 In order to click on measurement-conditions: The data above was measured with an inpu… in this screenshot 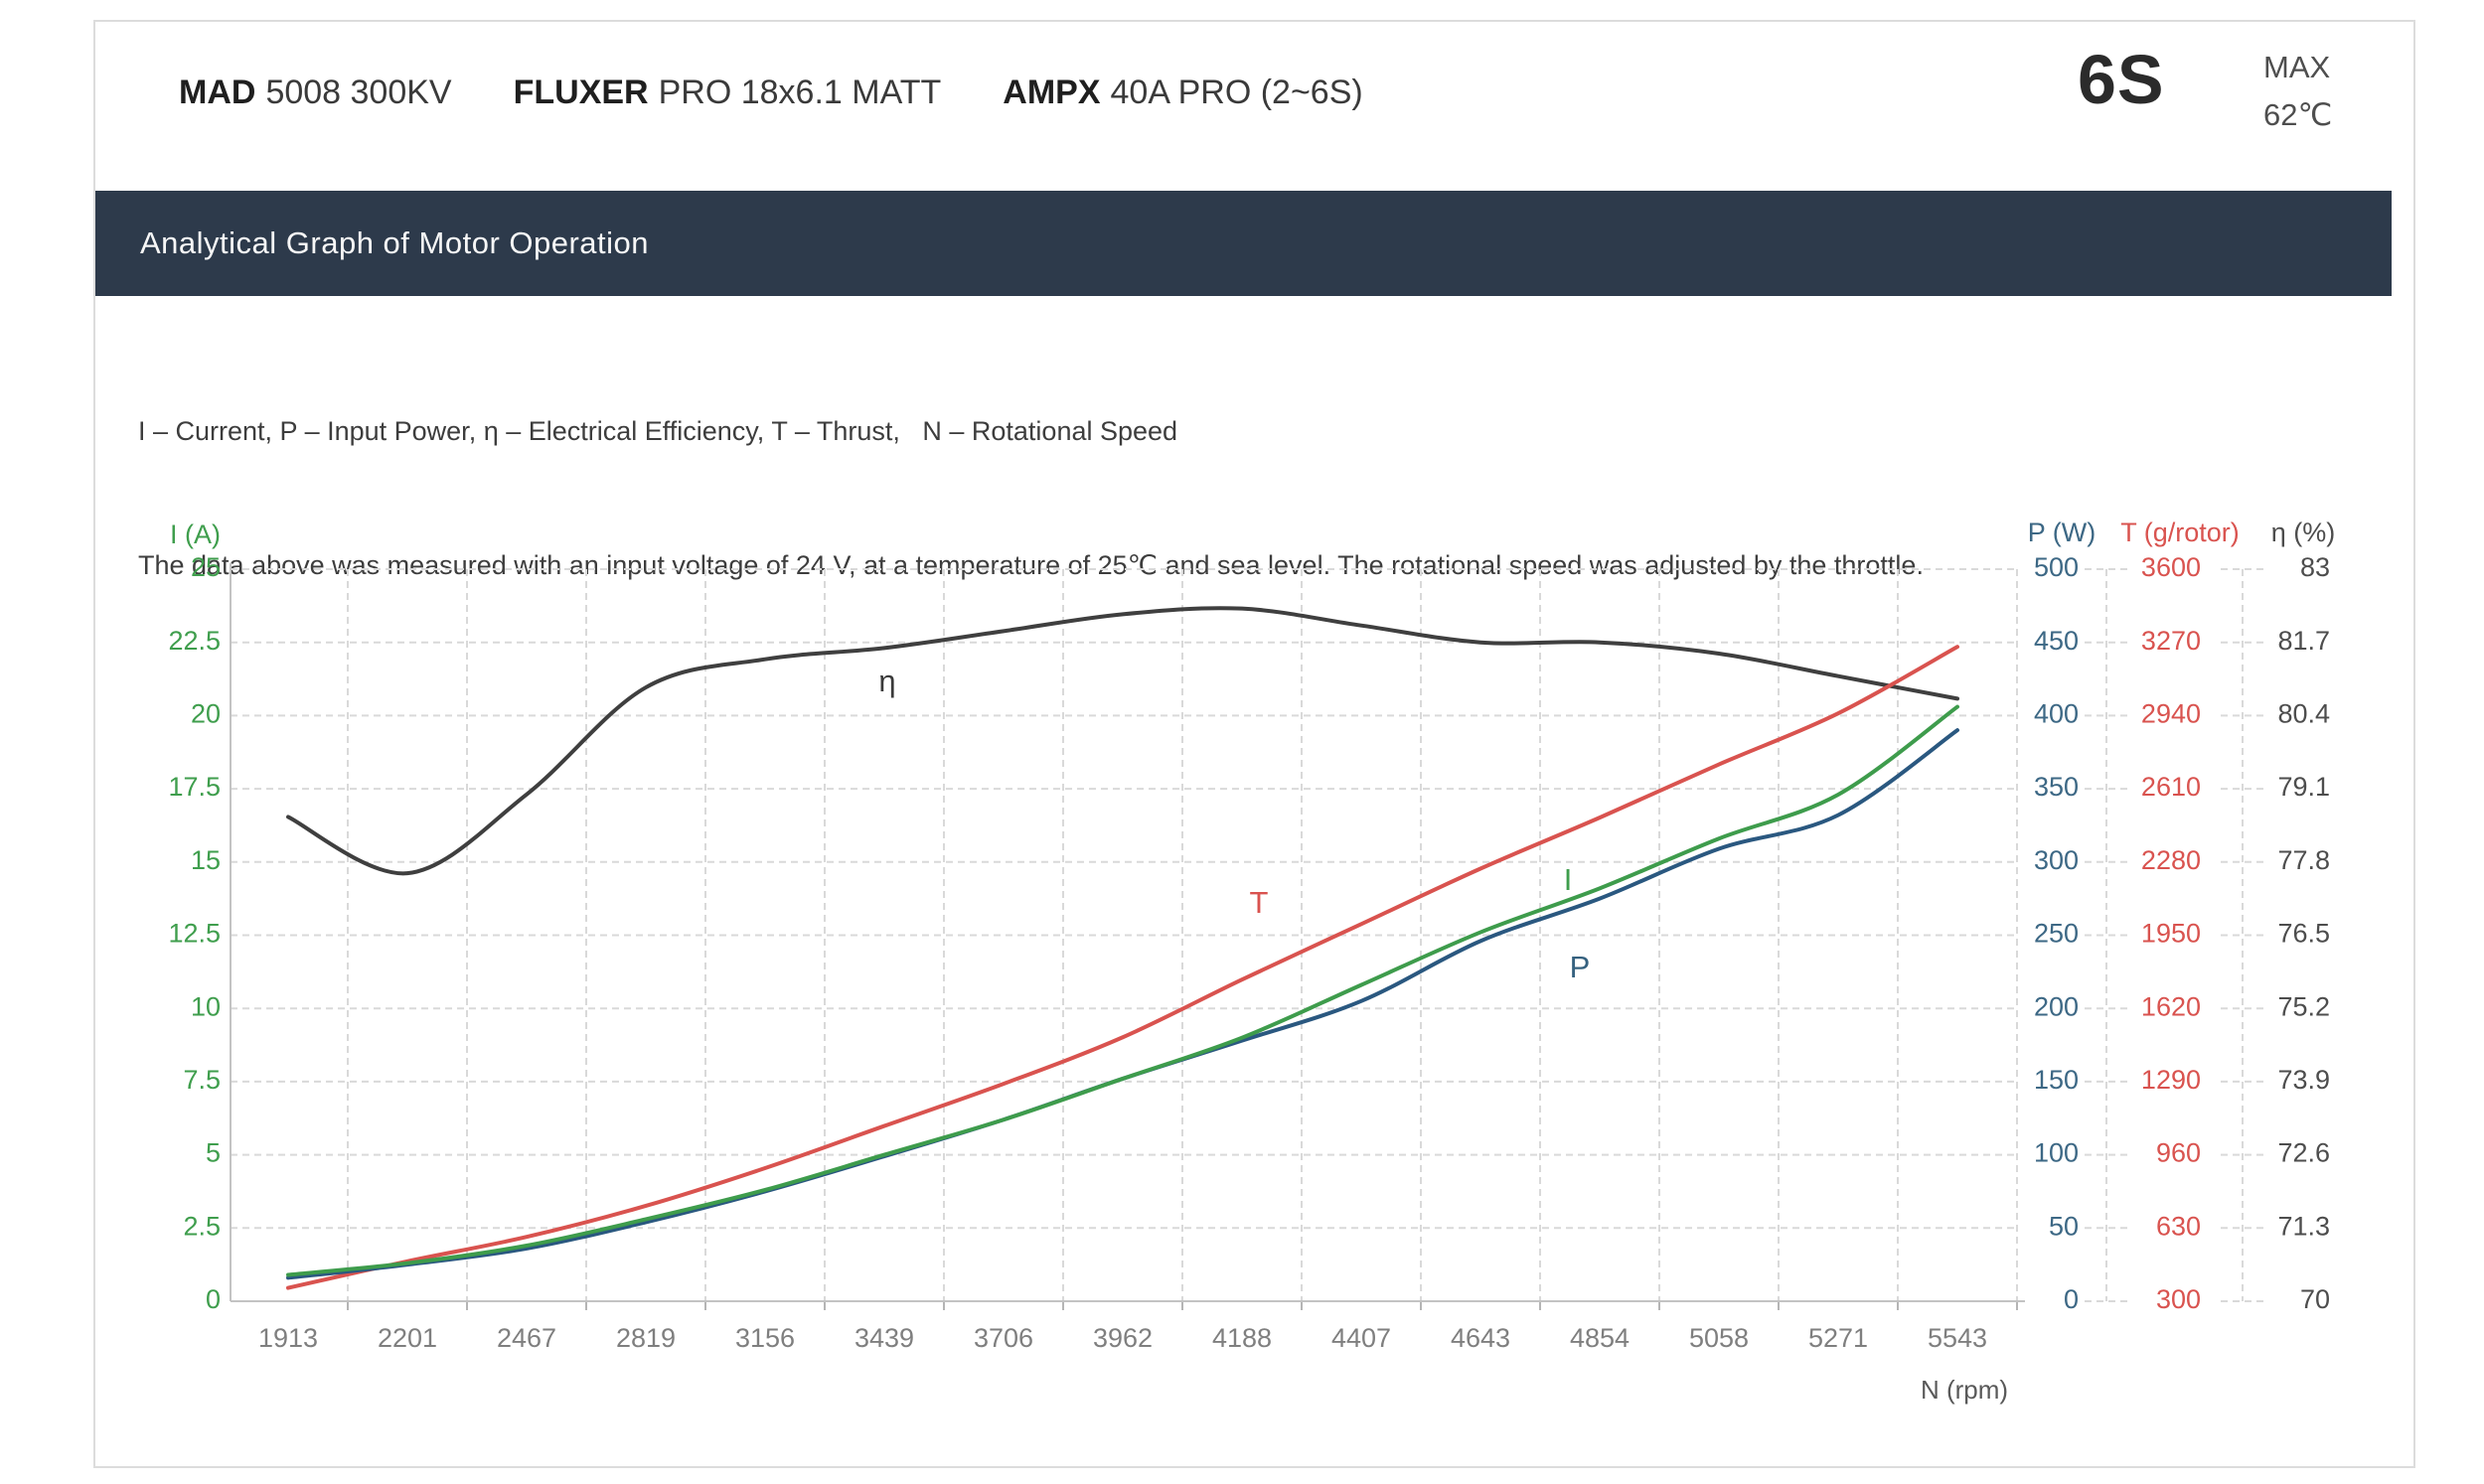, I will do `click(1031, 565)`.